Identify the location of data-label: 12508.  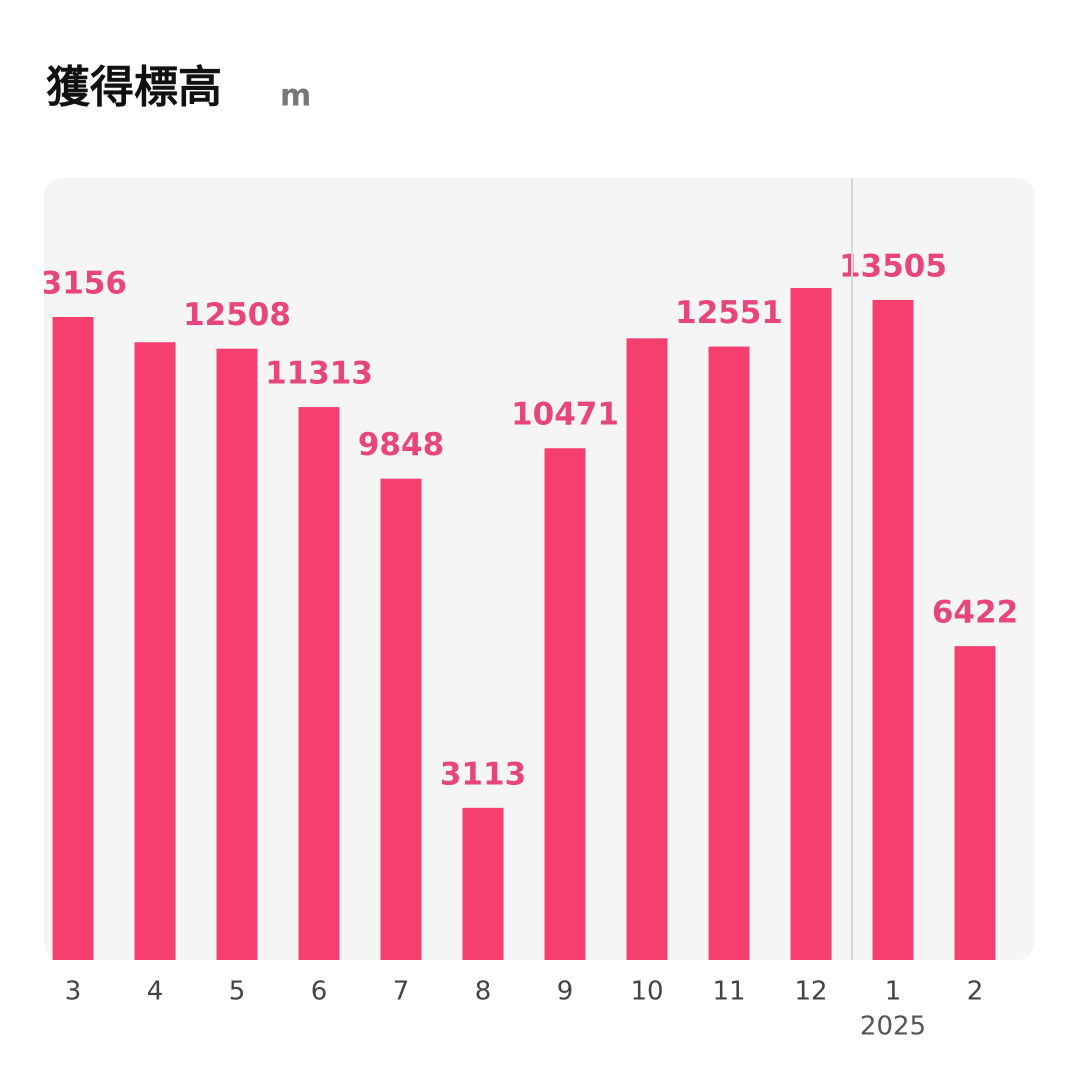
(237, 315).